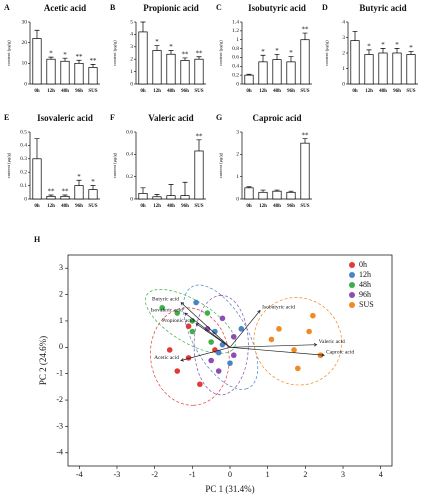 This screenshot has width=425, height=500. Describe the element at coordinates (59, 399) in the screenshot. I see `y-tick-label: -2` at that location.